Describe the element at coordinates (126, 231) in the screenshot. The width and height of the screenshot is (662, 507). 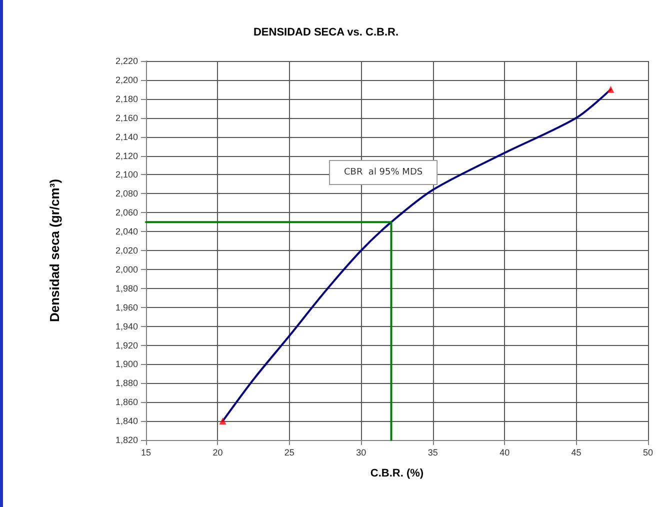
I see `y-tick-label: 2,040` at that location.